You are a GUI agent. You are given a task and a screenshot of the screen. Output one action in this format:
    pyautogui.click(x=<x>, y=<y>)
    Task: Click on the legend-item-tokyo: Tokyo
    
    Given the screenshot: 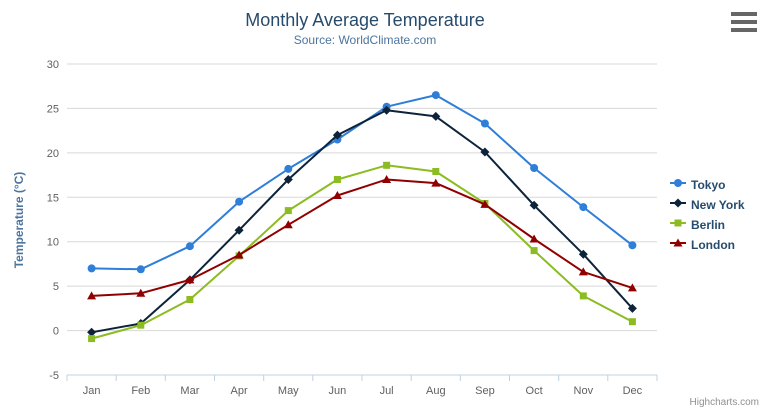 What is the action you would take?
    pyautogui.click(x=707, y=185)
    